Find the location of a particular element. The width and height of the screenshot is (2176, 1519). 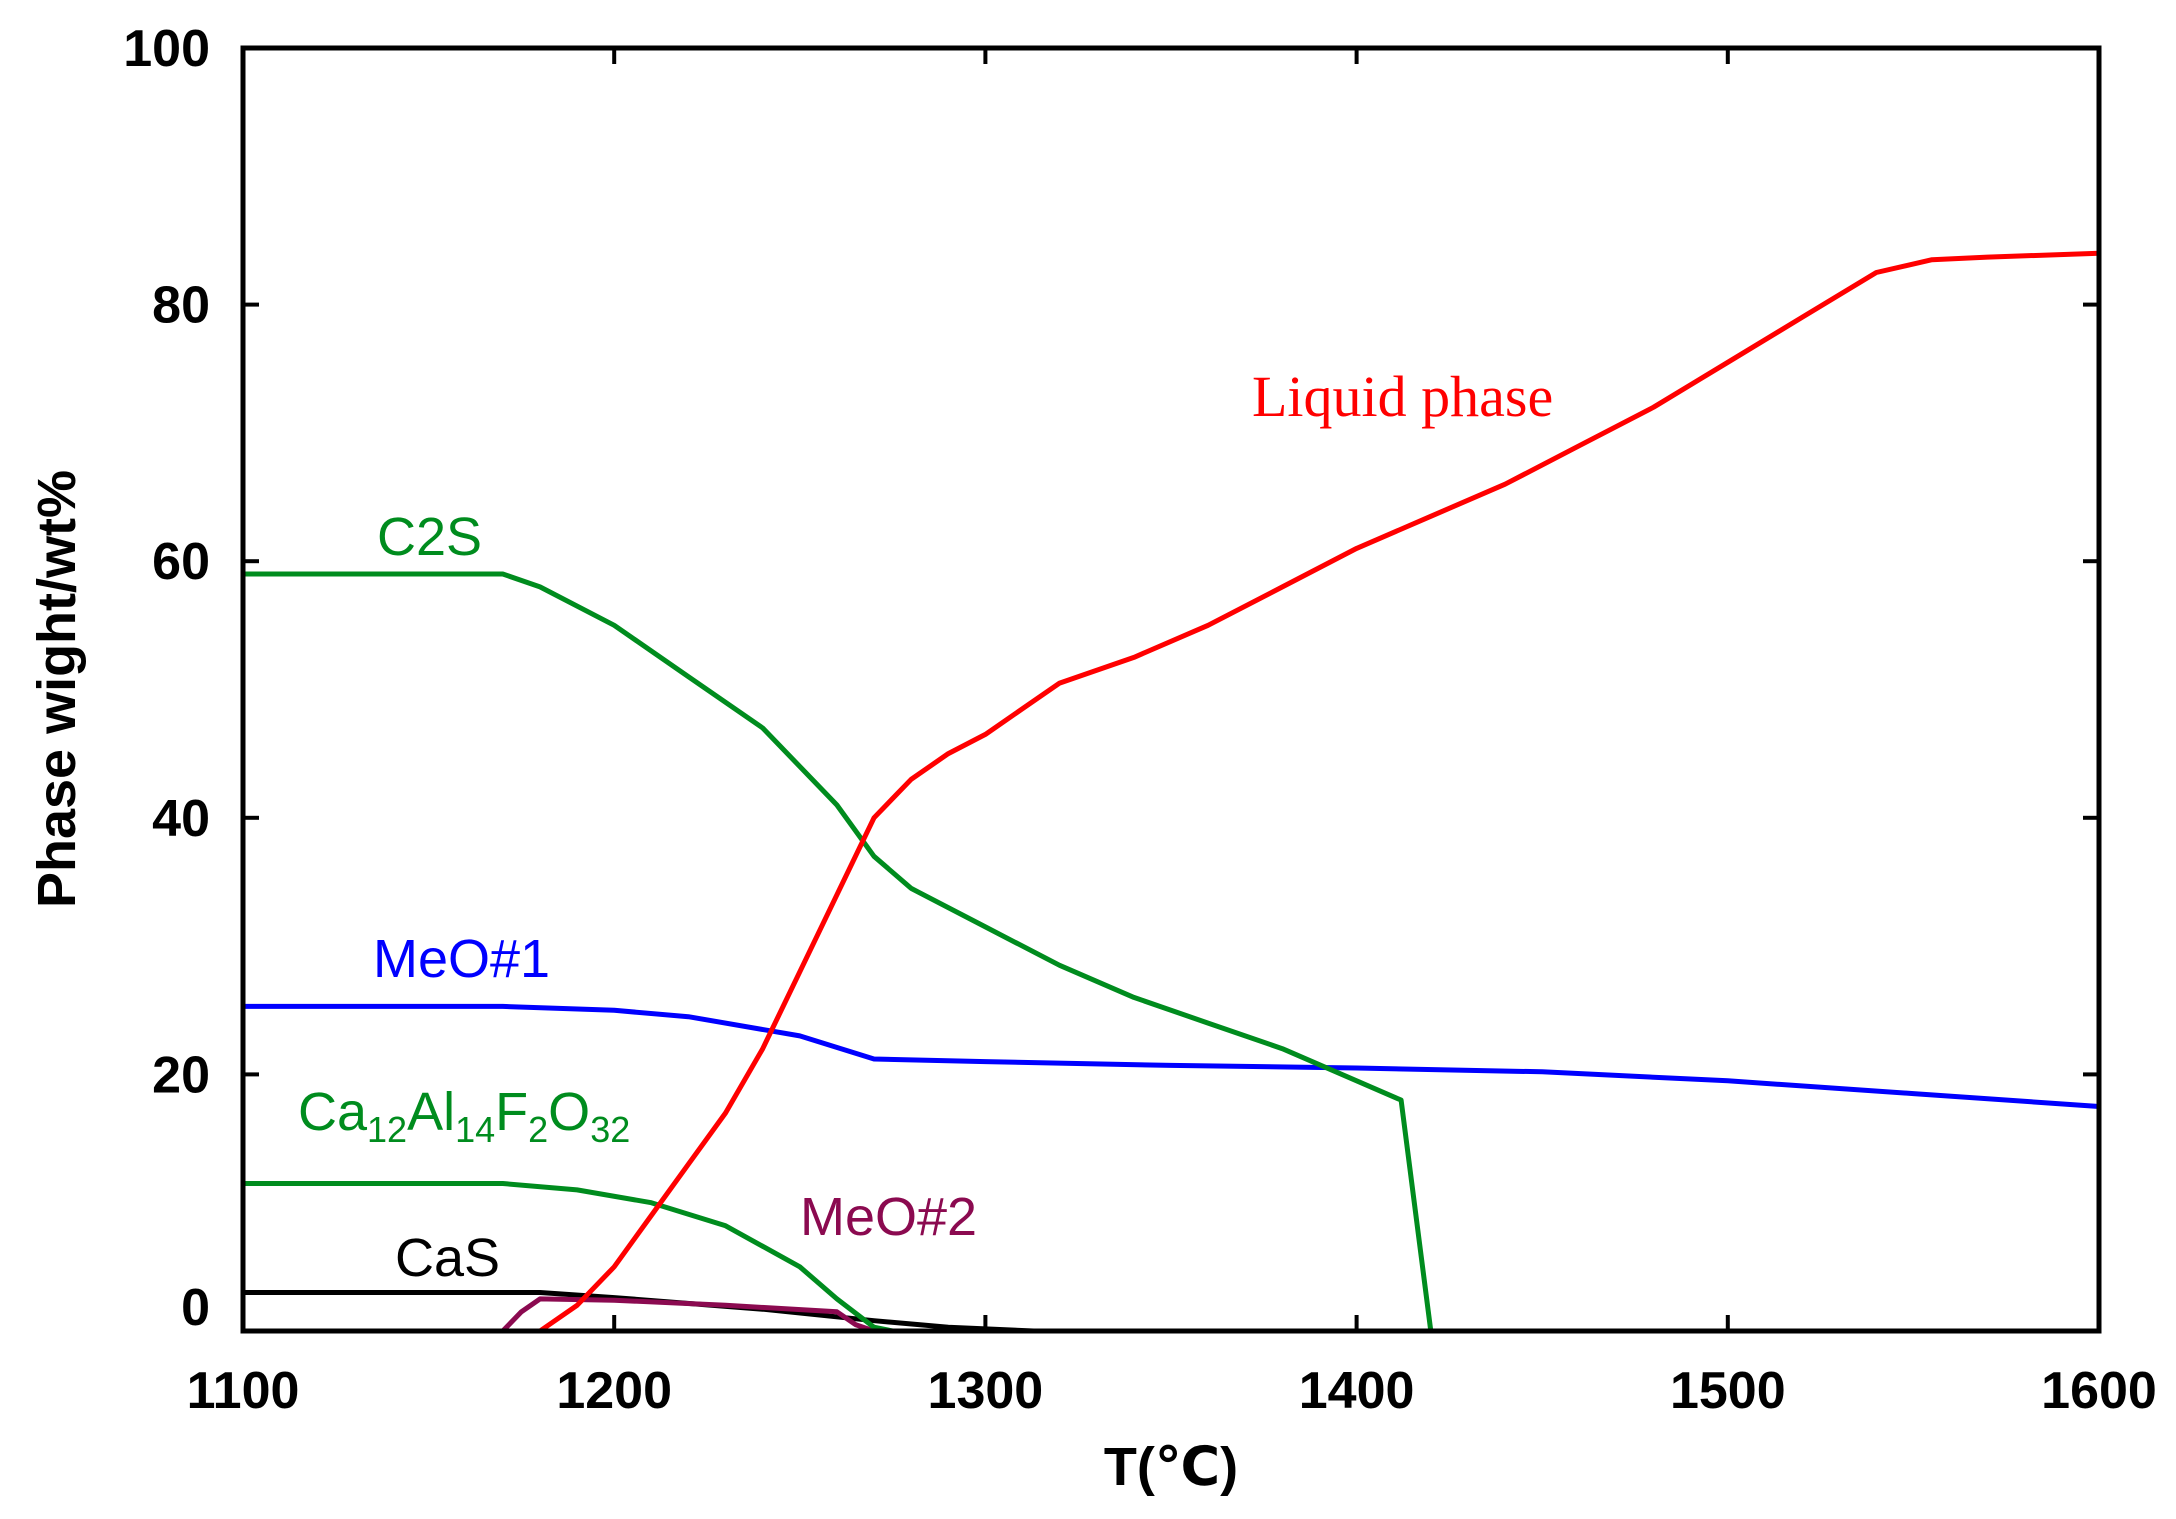

y-tick-label: 100 is located at coordinates (166, 49).